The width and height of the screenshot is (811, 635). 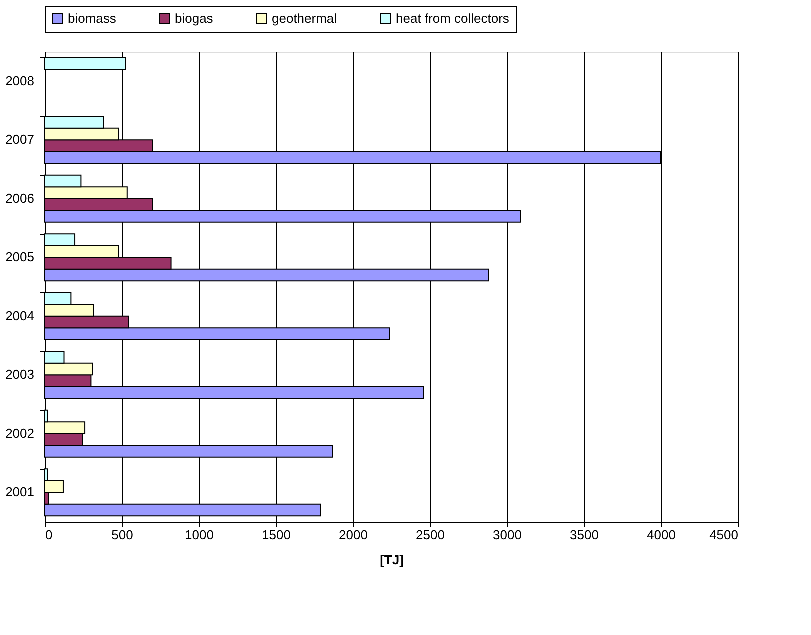 What do you see at coordinates (507, 535) in the screenshot?
I see `x-tick-label: 3000` at bounding box center [507, 535].